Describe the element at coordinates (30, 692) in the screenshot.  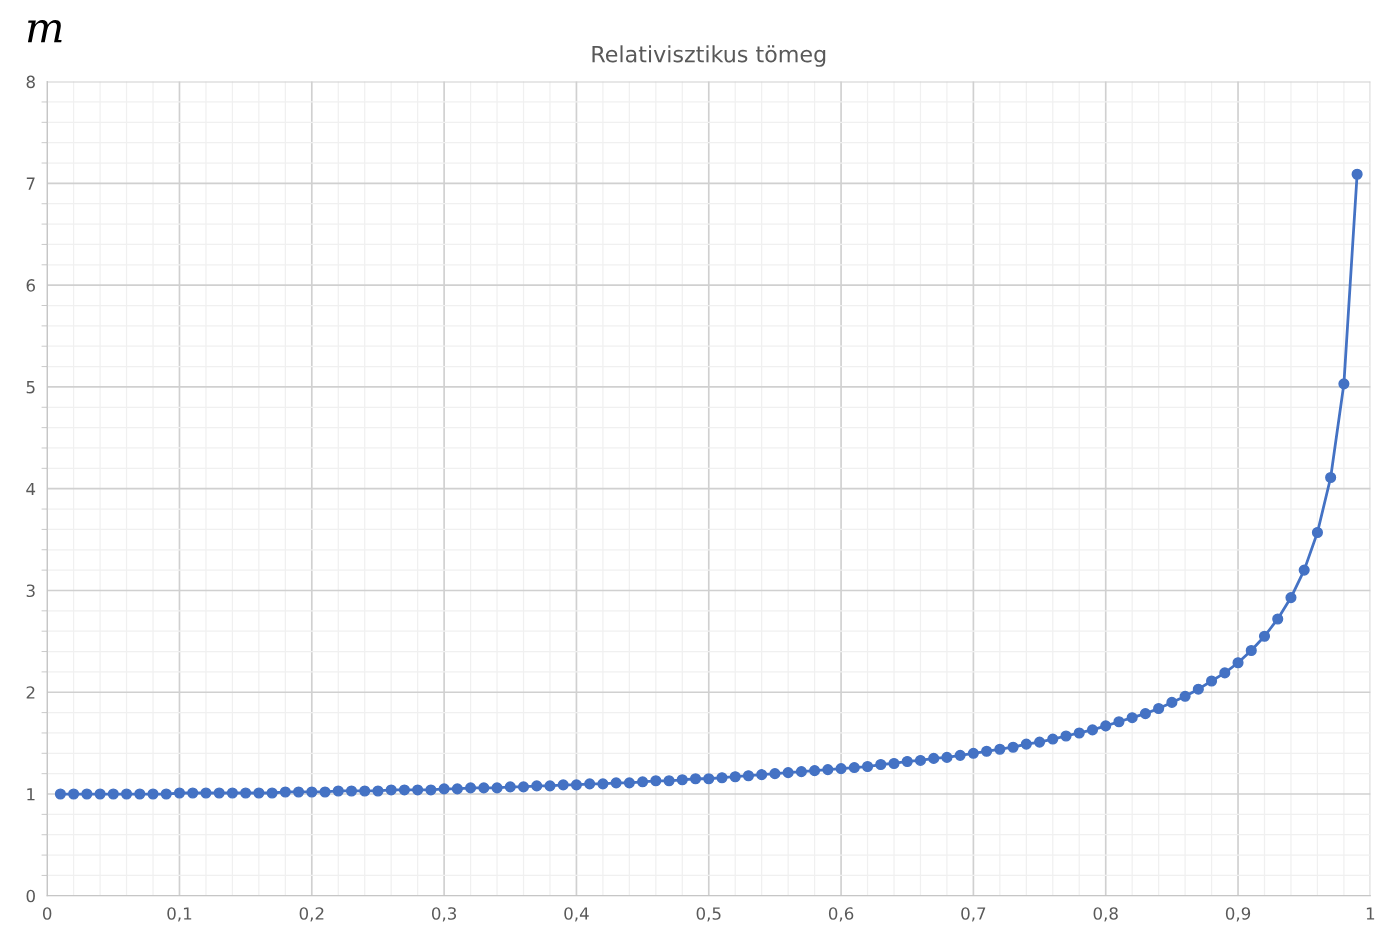
I see `y-tick-label: 2` at that location.